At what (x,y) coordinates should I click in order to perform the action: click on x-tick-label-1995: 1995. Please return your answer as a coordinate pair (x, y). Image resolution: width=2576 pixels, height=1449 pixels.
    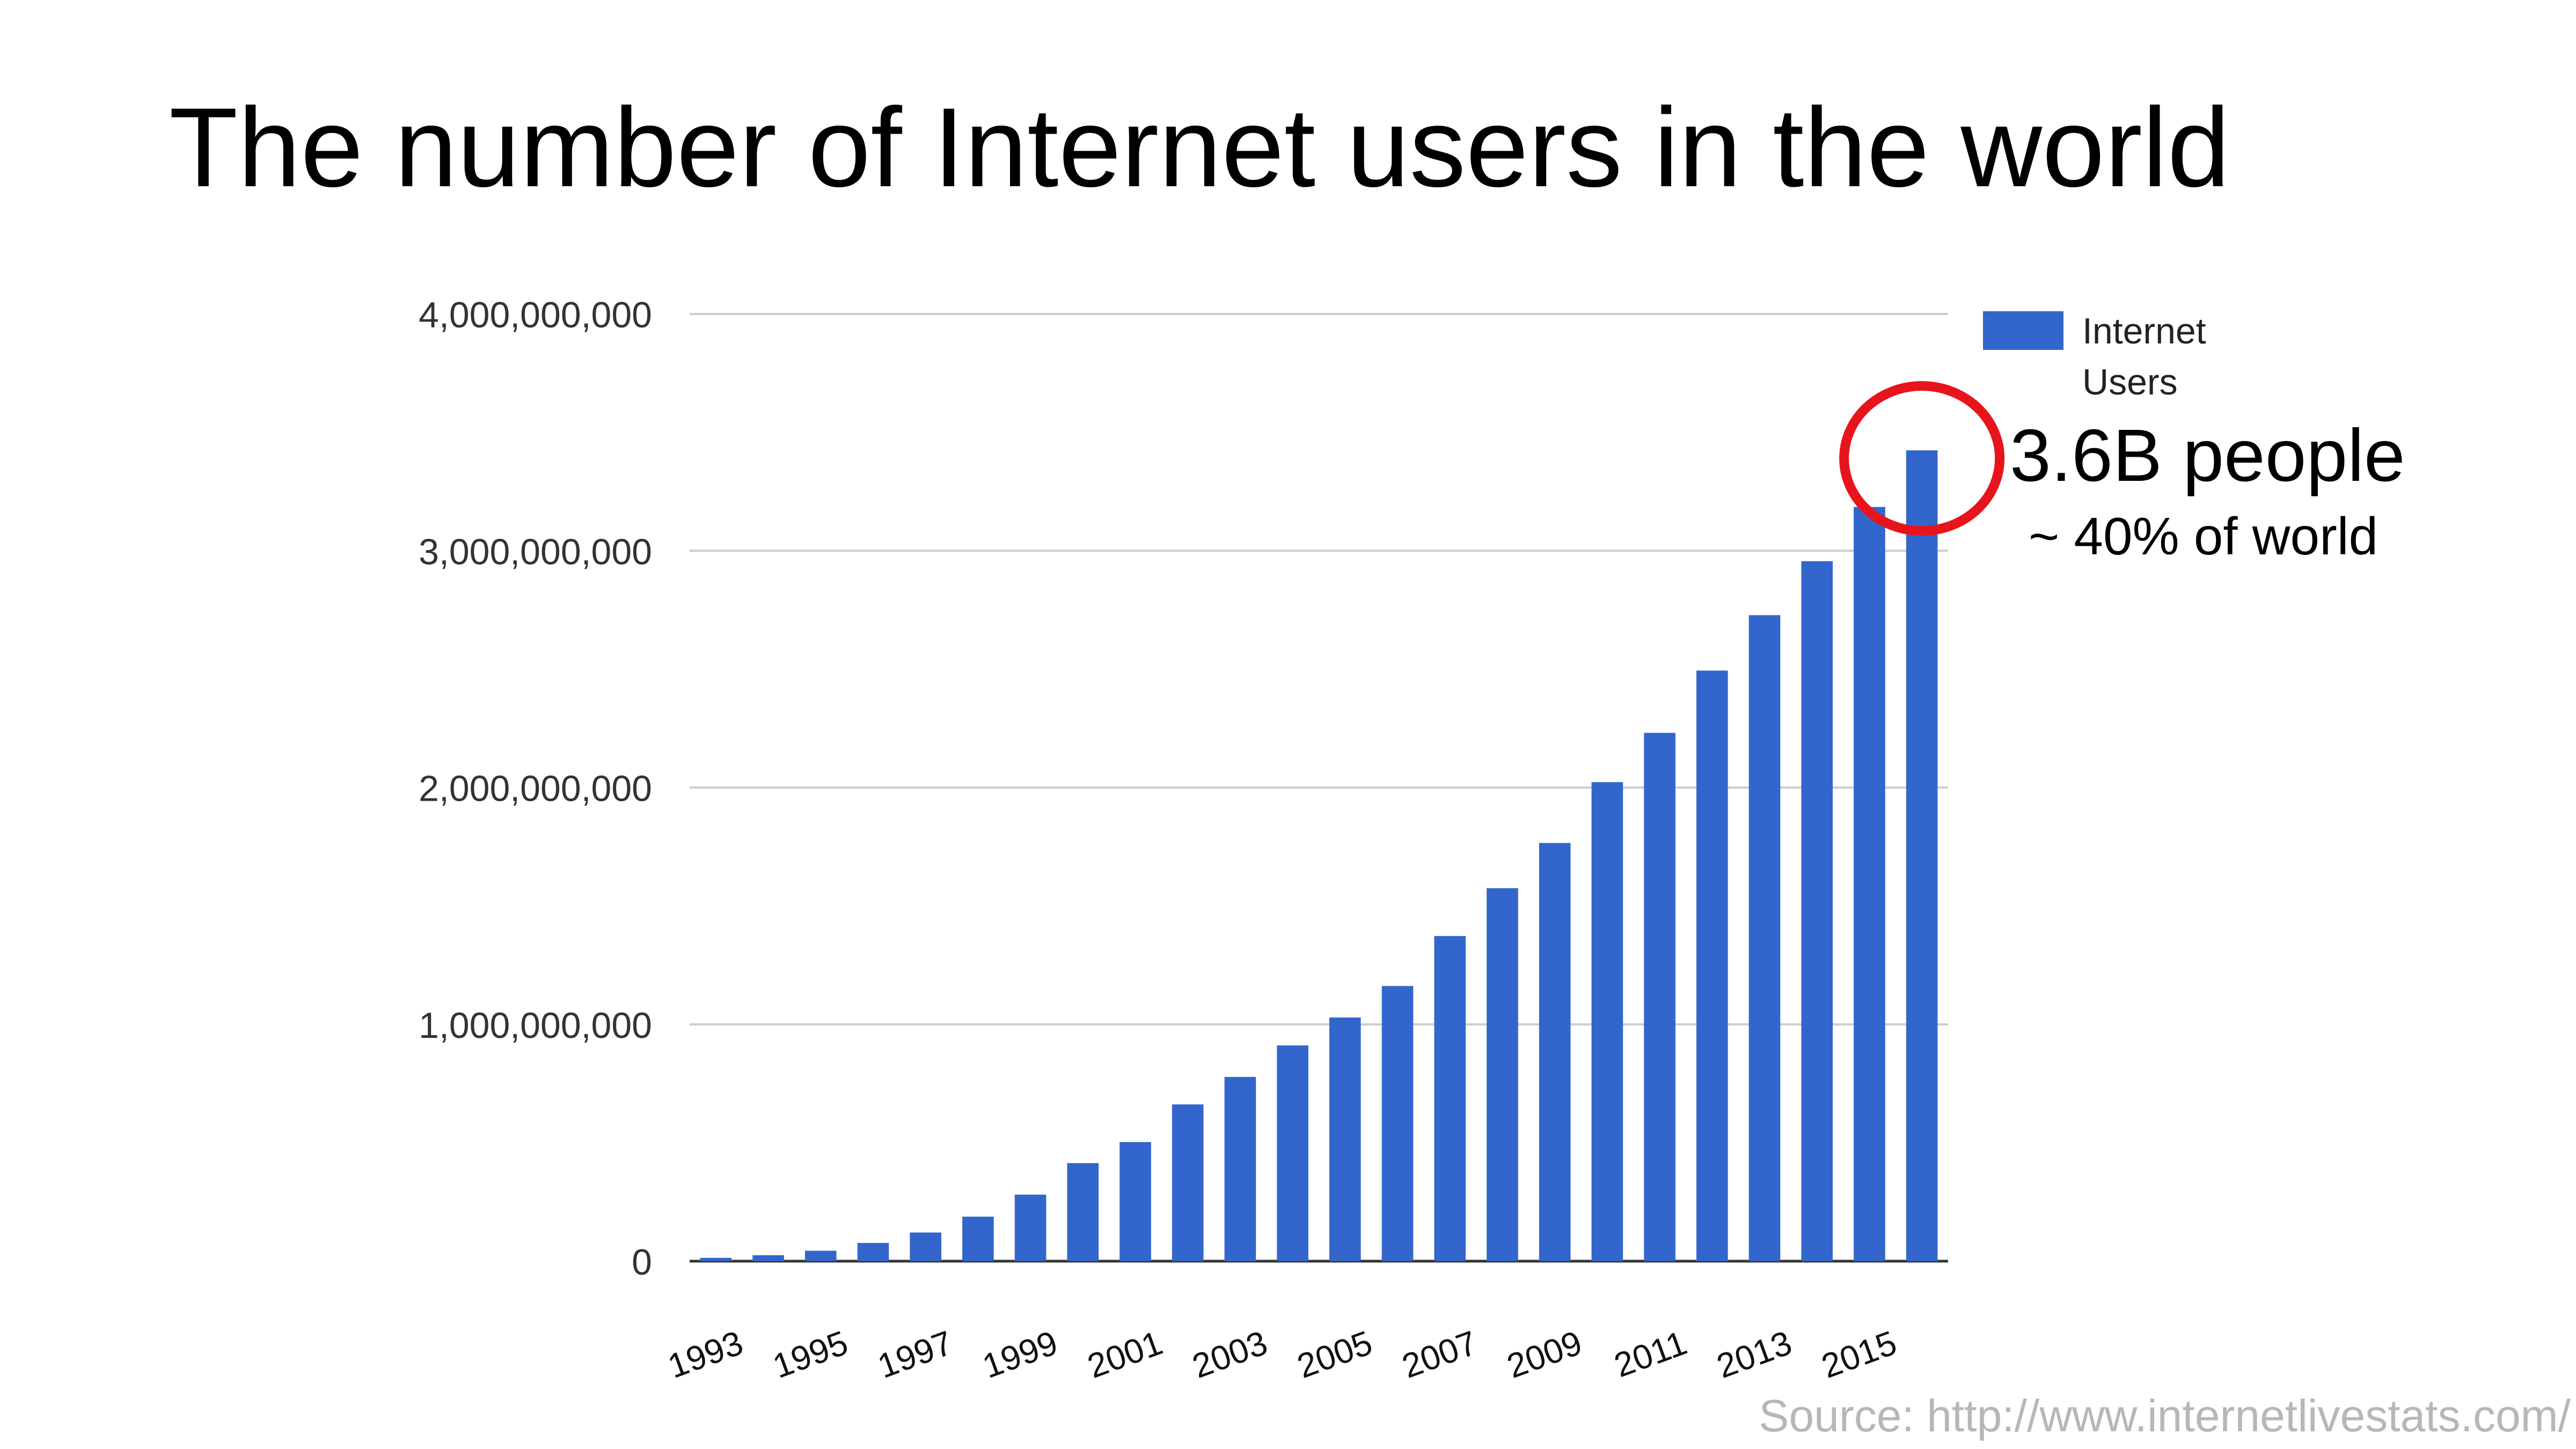
    Looking at the image, I should click on (810, 1354).